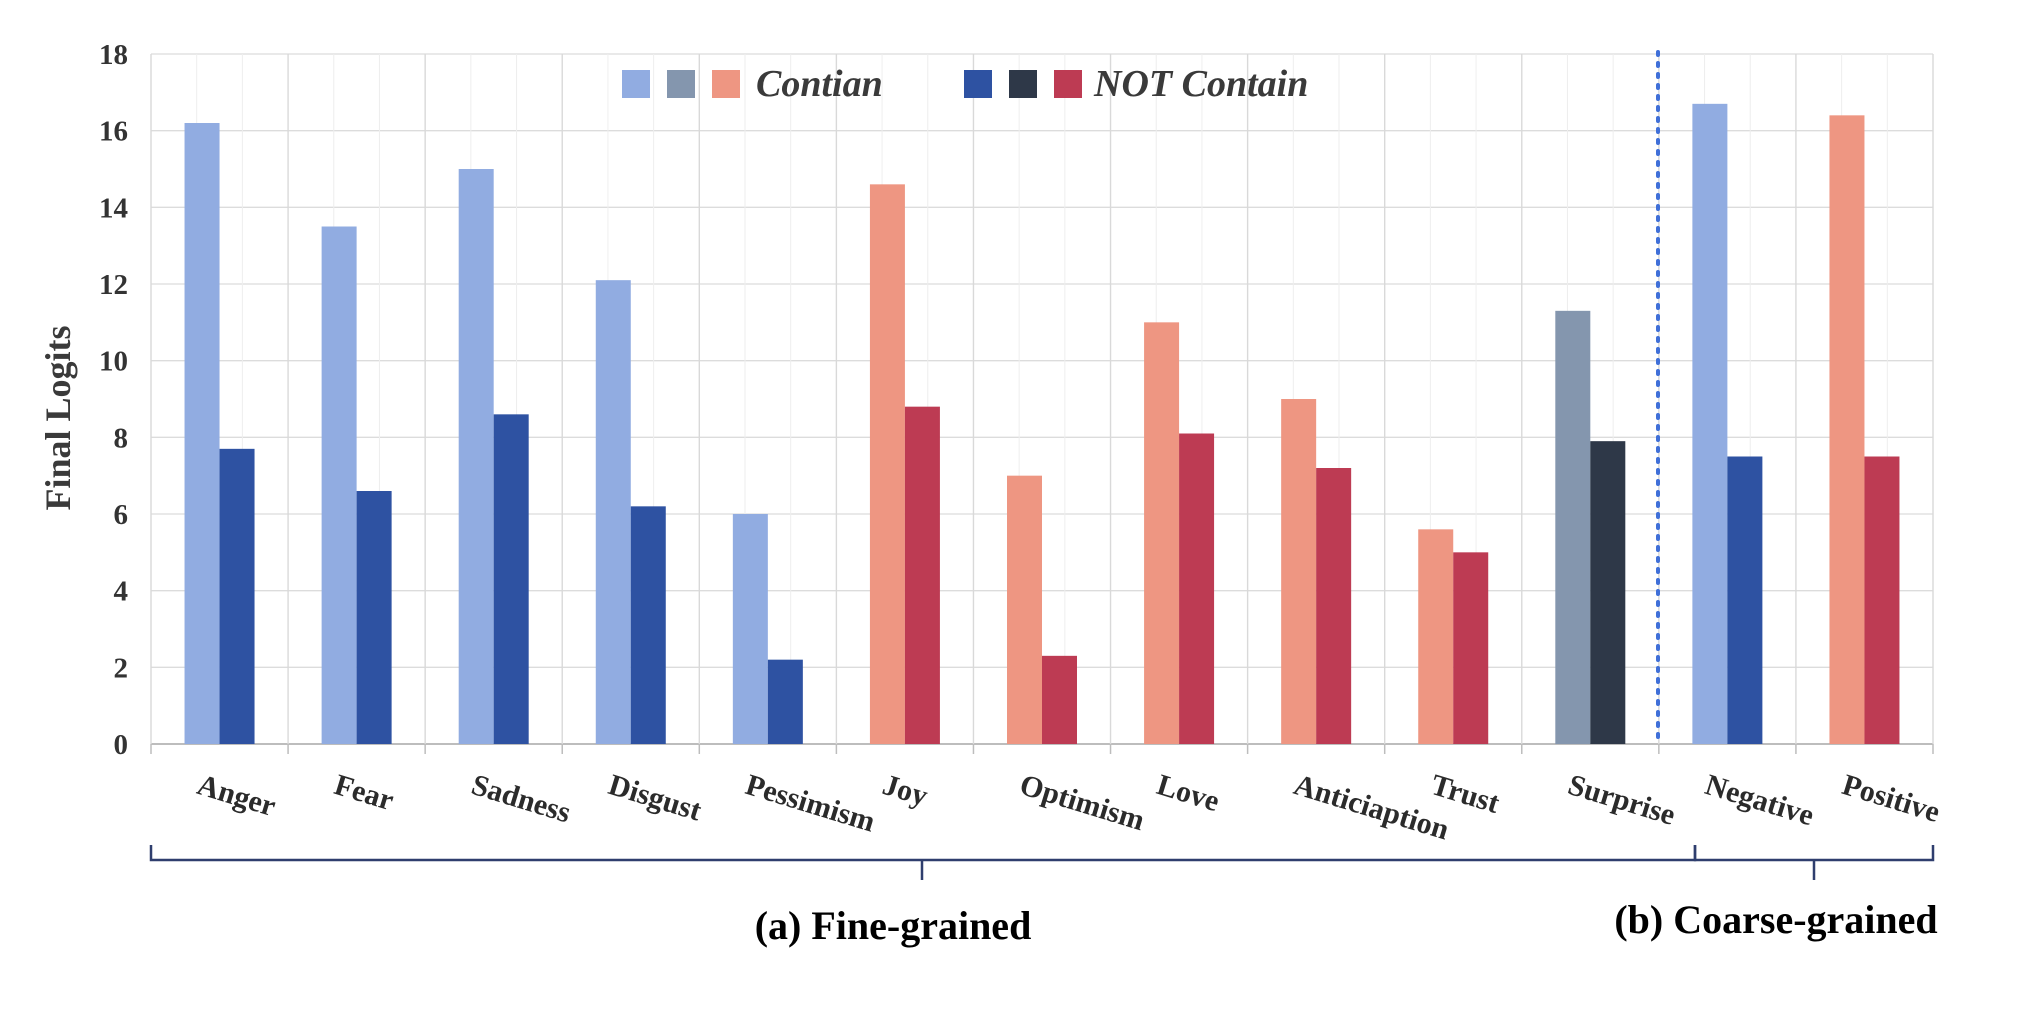 Image resolution: width=2034 pixels, height=1021 pixels. What do you see at coordinates (121, 745) in the screenshot?
I see `y-tick-label: 0` at bounding box center [121, 745].